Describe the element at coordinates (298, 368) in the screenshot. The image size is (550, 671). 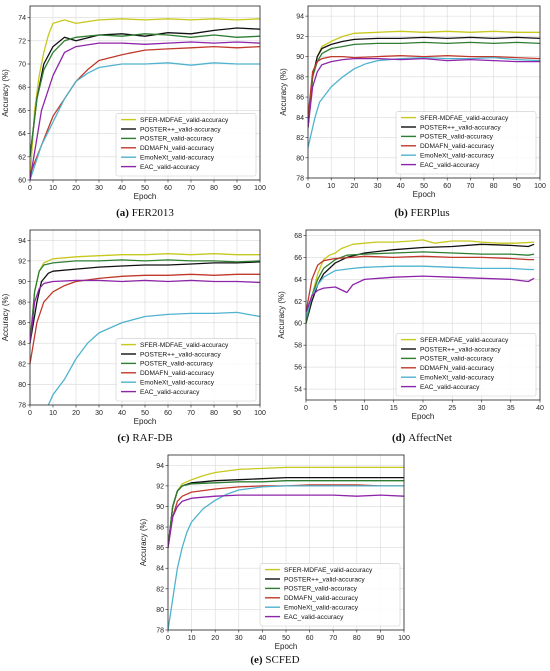
I see `y-tick-label: 56` at that location.